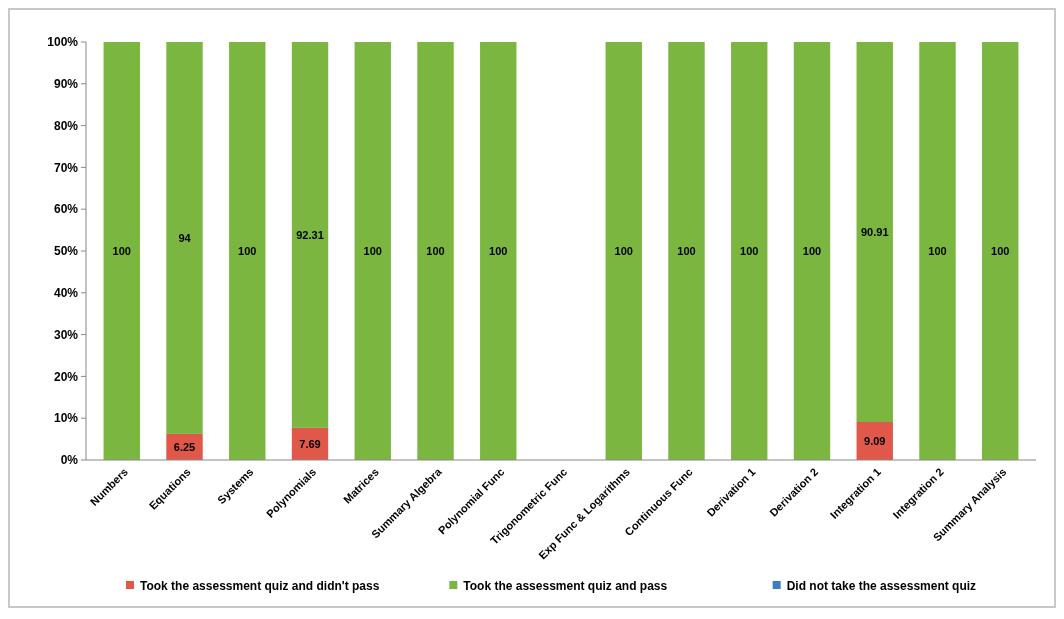 The height and width of the screenshot is (619, 1064). Describe the element at coordinates (66, 293) in the screenshot. I see `y-tick-label: 40%` at that location.